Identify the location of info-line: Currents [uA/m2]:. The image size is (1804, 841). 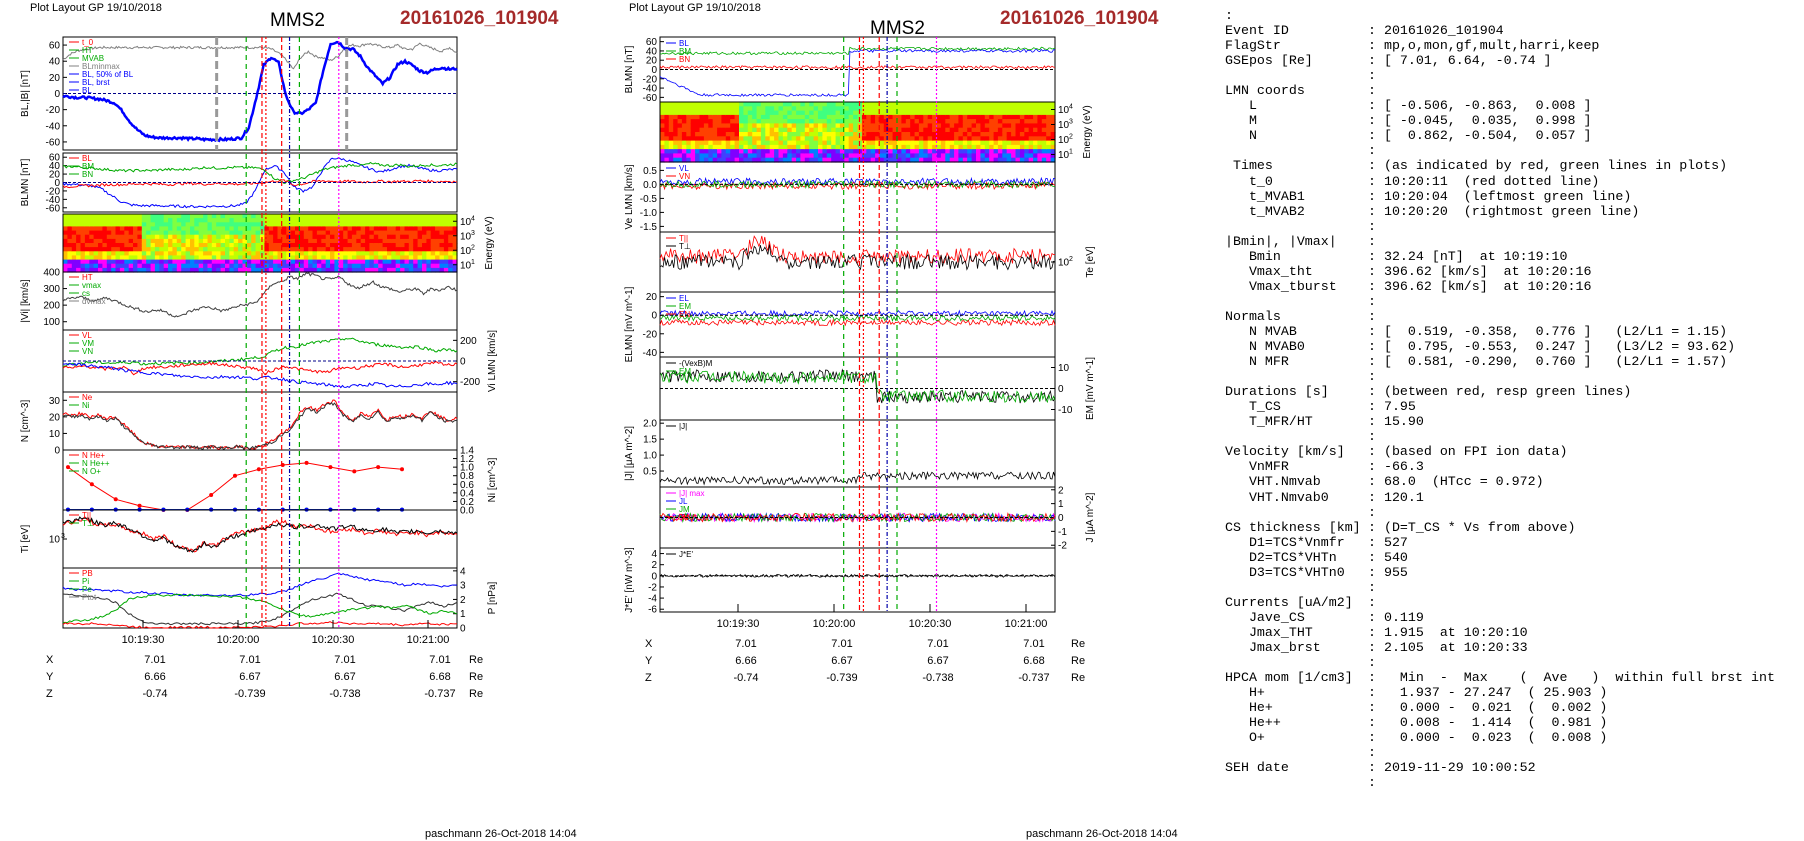
(1500, 602).